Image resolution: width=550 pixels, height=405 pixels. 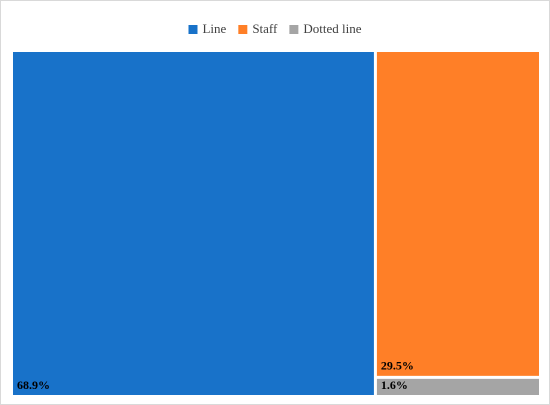 I want to click on value-label: 68.9%, so click(x=33, y=385).